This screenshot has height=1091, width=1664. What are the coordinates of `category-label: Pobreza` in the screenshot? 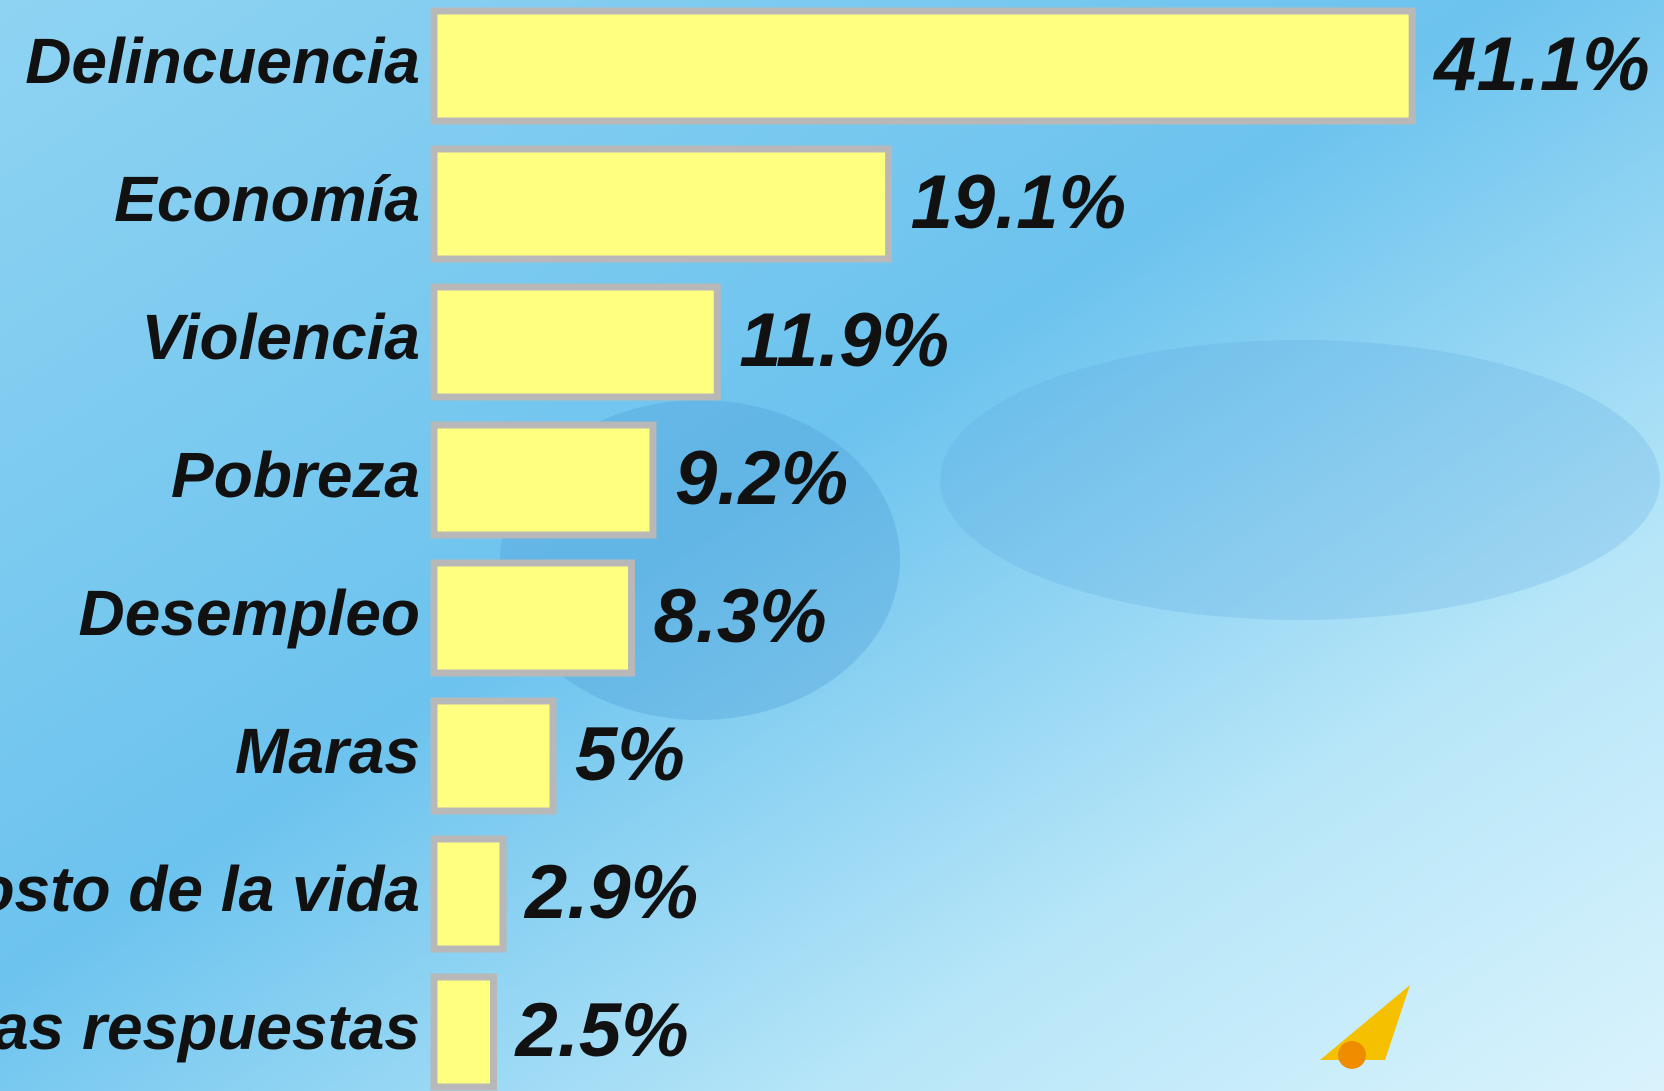 It's located at (295, 475).